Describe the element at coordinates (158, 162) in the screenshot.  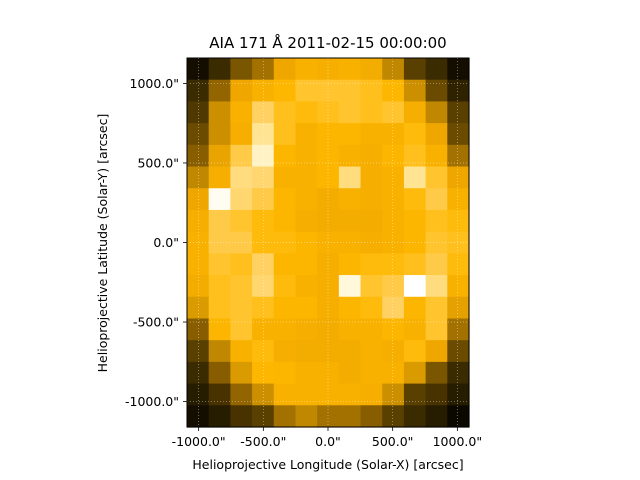
I see `y-tick-label: 500.0"` at that location.